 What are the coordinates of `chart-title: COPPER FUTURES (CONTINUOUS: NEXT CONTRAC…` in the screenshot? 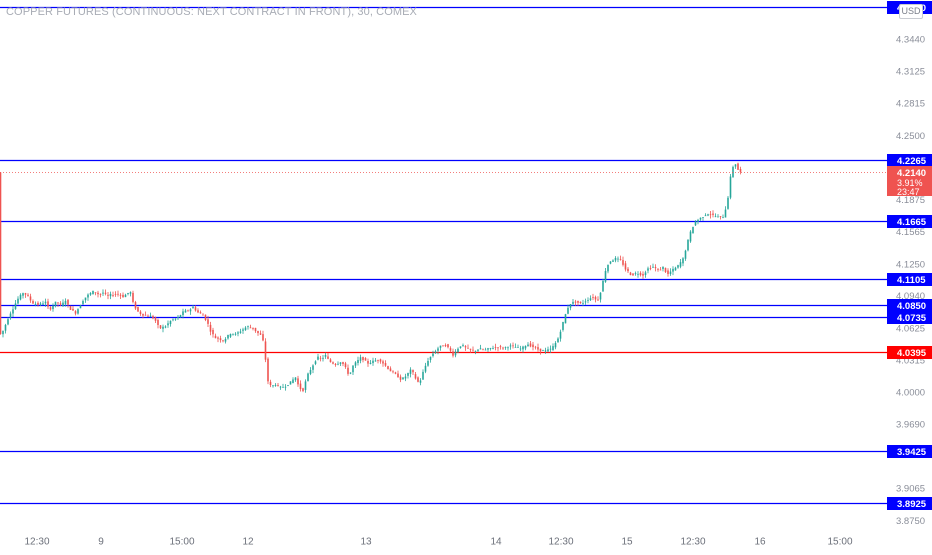 It's located at (211, 12).